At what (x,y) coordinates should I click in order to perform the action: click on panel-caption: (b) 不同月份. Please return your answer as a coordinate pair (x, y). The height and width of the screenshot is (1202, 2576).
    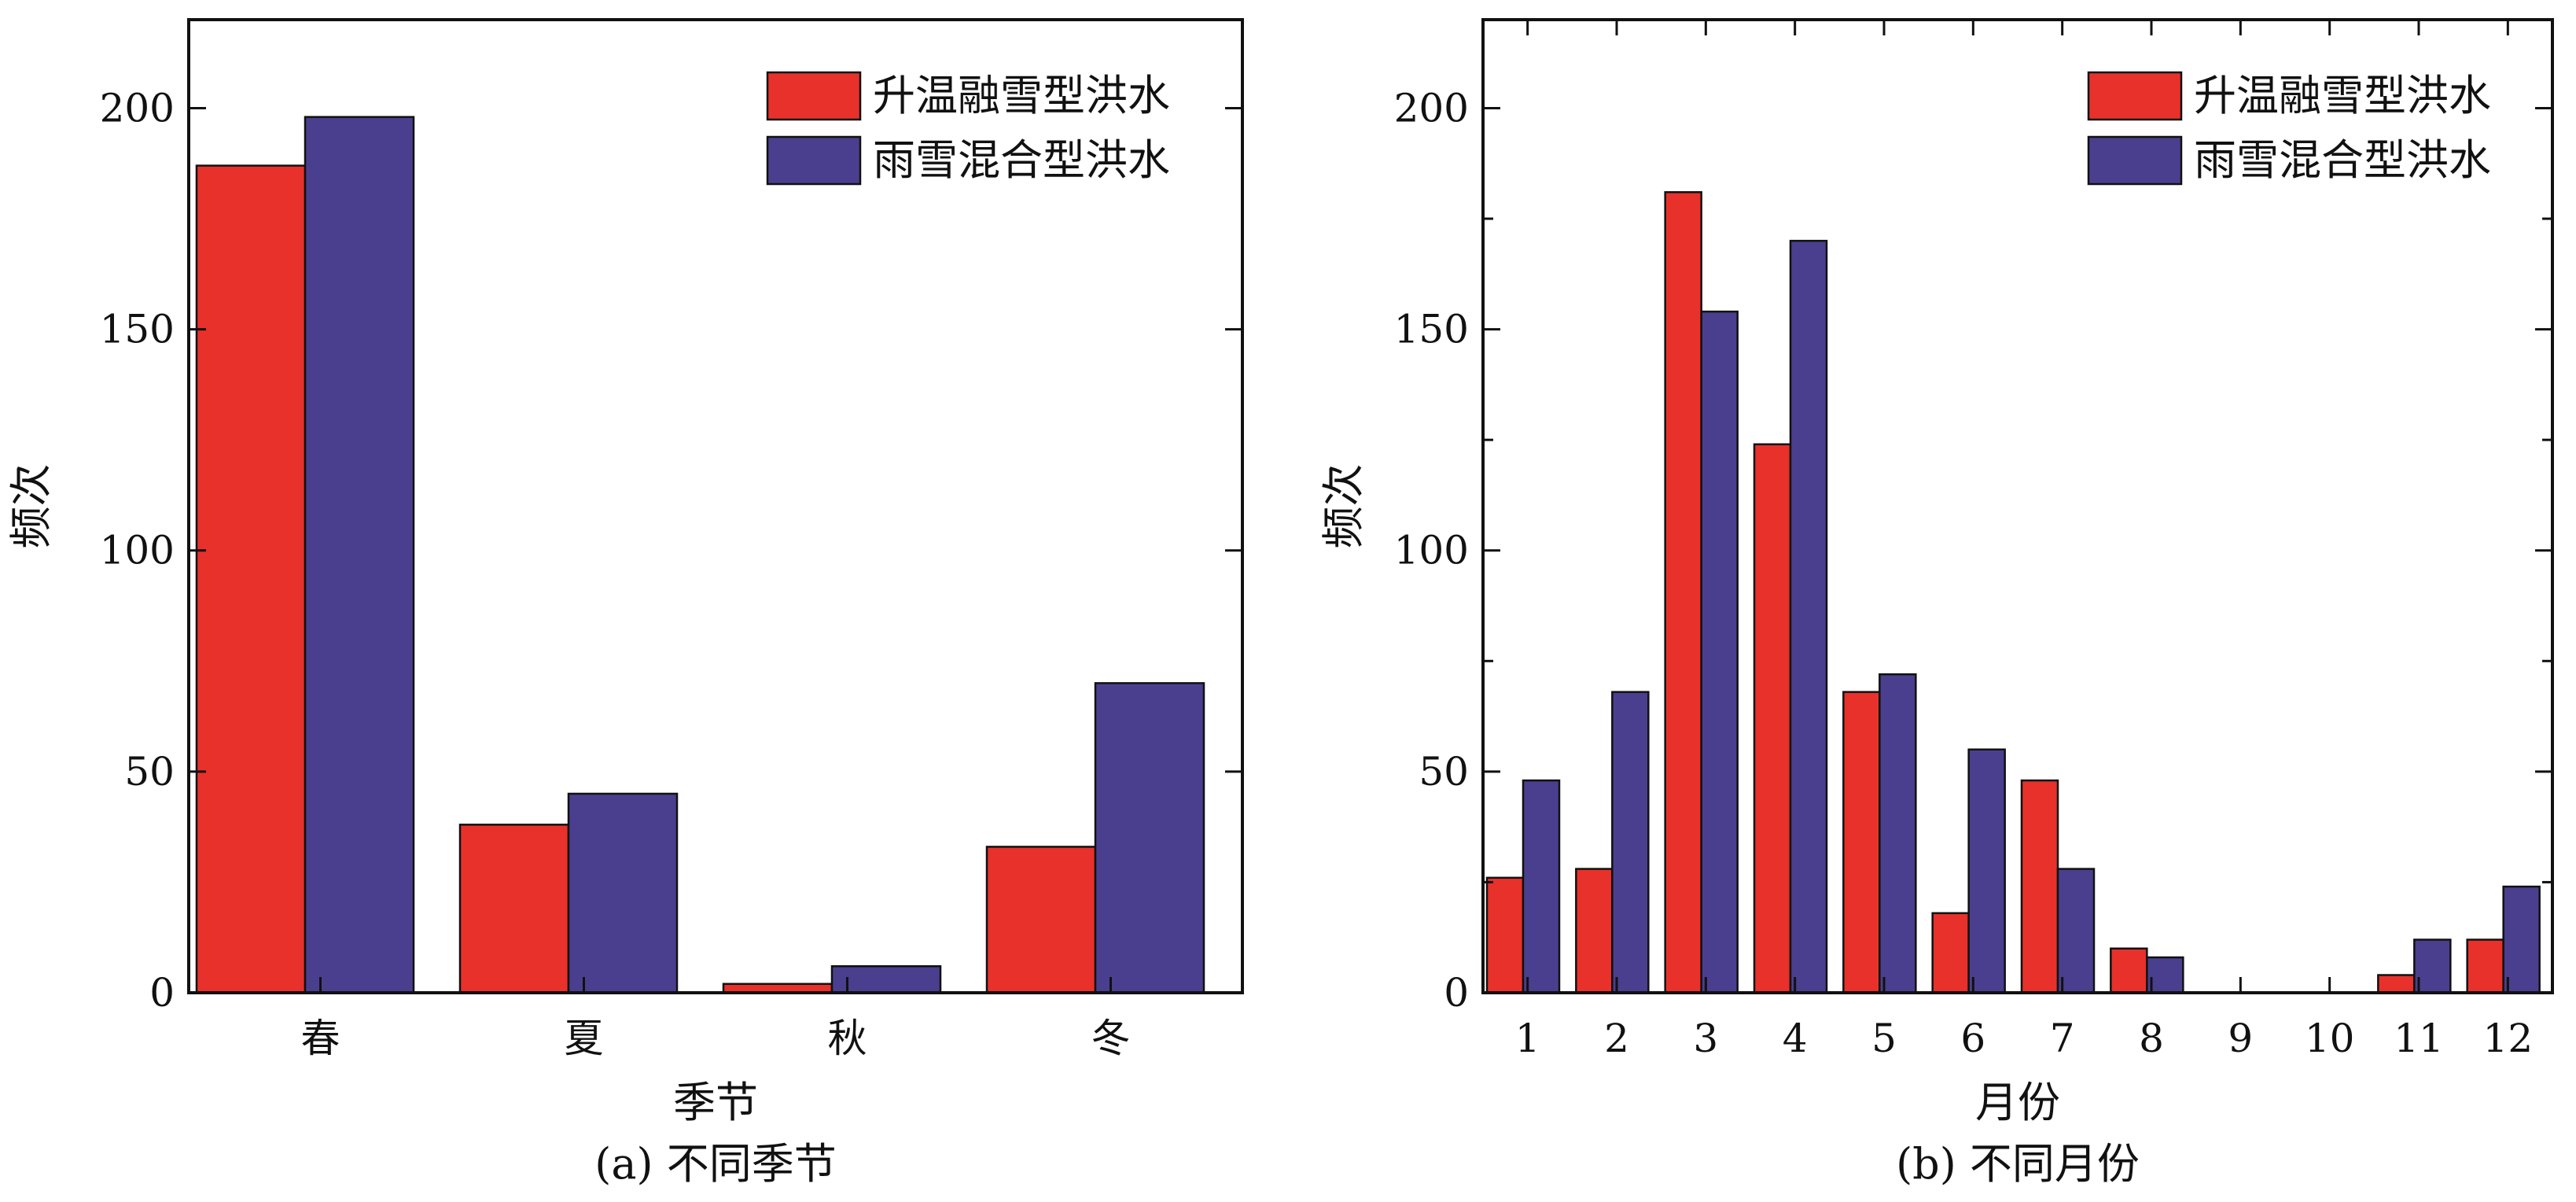
    Looking at the image, I should click on (2018, 1164).